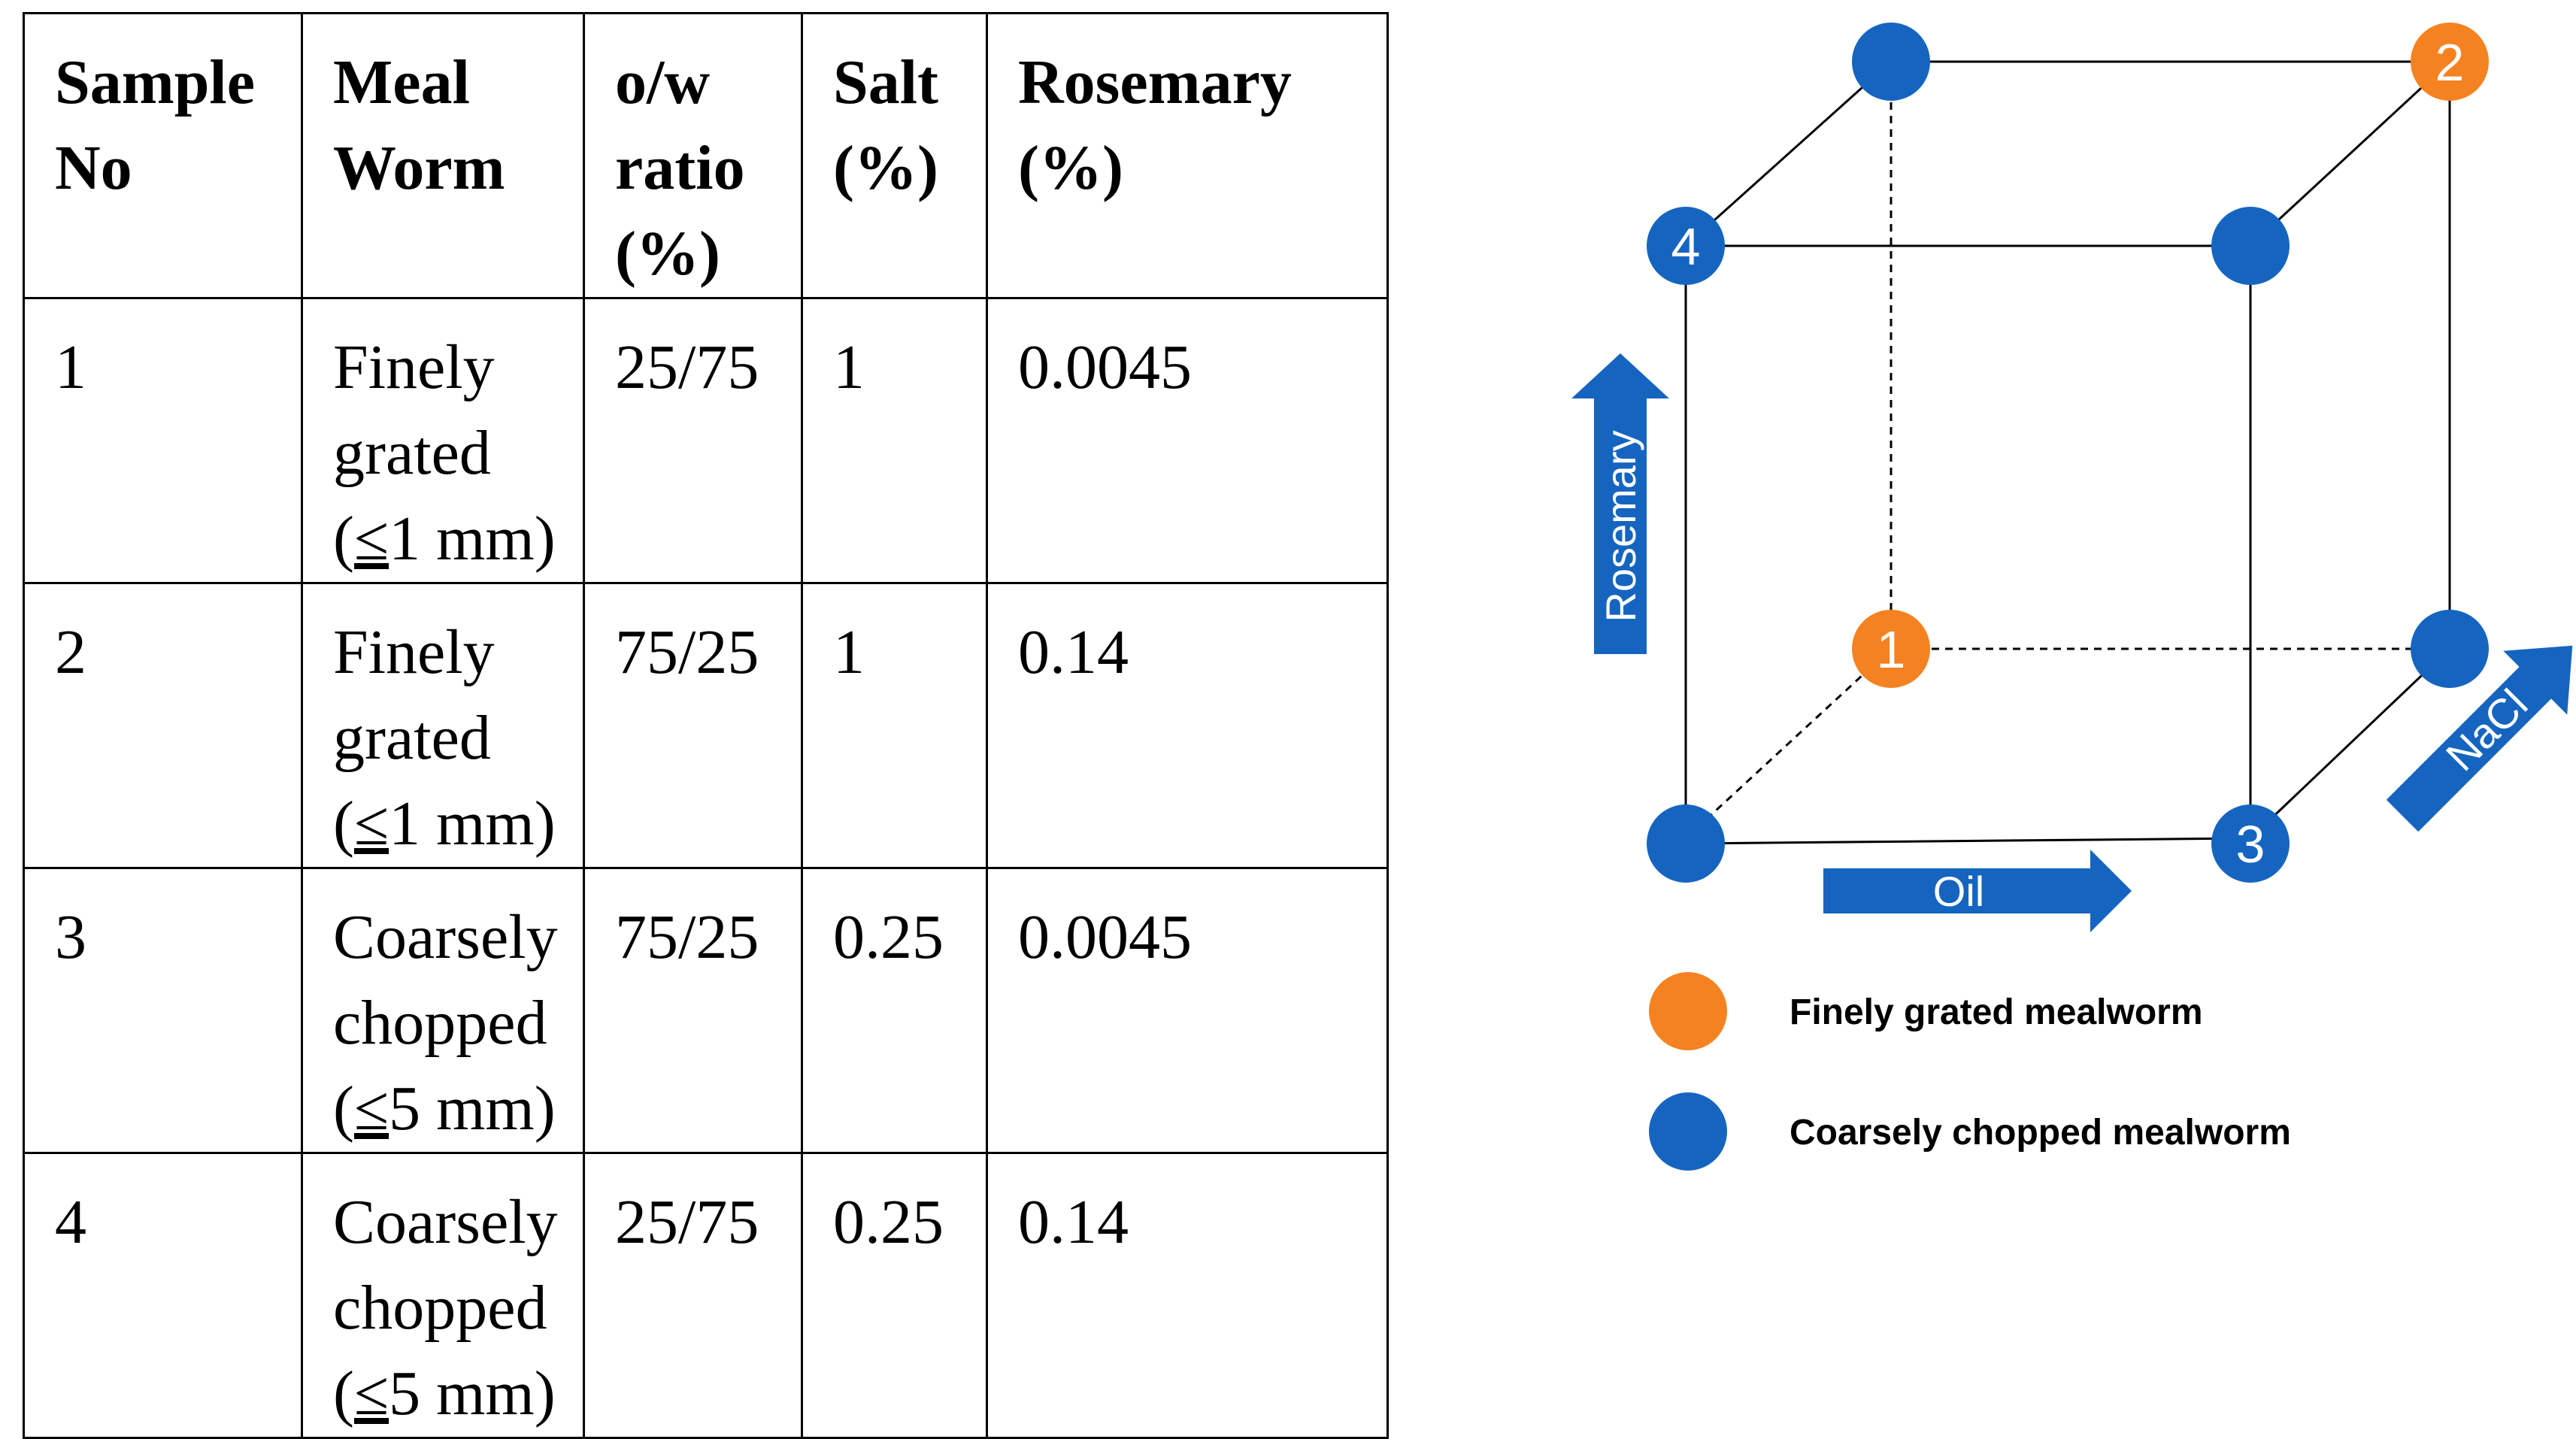 This screenshot has height=1439, width=2576. What do you see at coordinates (1958, 891) in the screenshot?
I see `oil-arrow-label: Oil` at bounding box center [1958, 891].